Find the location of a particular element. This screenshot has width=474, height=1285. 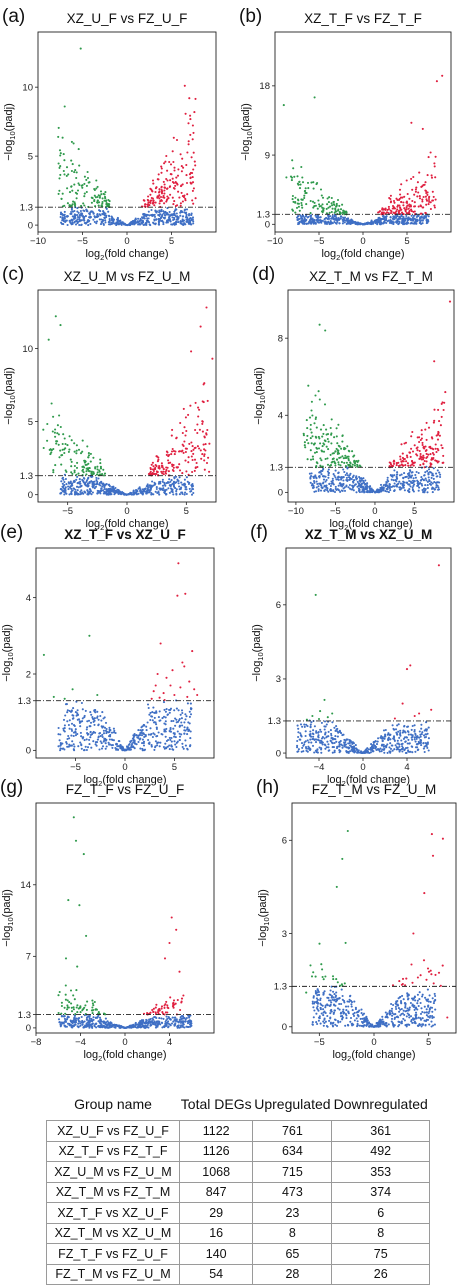

x-axis-label: log2(fold change) is located at coordinates (126, 255).